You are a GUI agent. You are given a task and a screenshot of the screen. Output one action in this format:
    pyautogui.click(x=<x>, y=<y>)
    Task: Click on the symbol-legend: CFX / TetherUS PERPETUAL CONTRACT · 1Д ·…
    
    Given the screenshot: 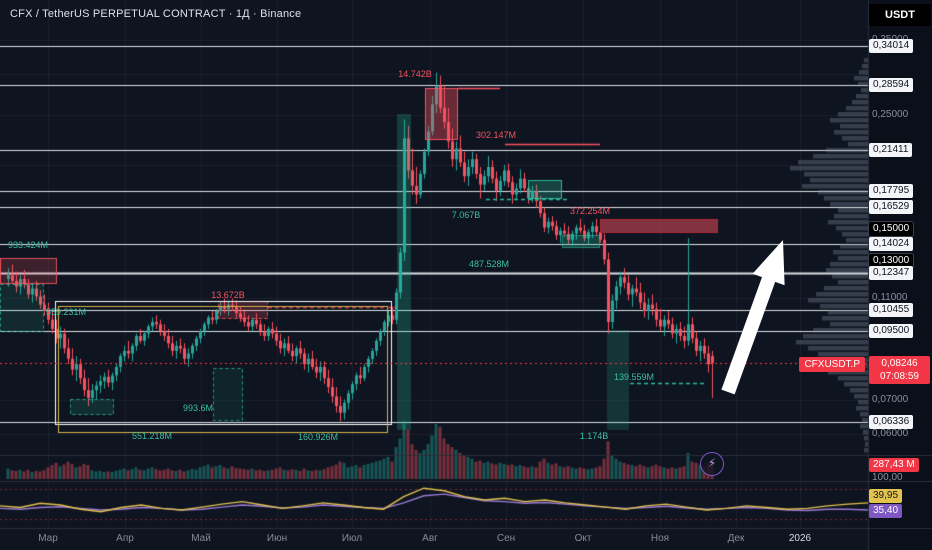 What is the action you would take?
    pyautogui.click(x=156, y=14)
    